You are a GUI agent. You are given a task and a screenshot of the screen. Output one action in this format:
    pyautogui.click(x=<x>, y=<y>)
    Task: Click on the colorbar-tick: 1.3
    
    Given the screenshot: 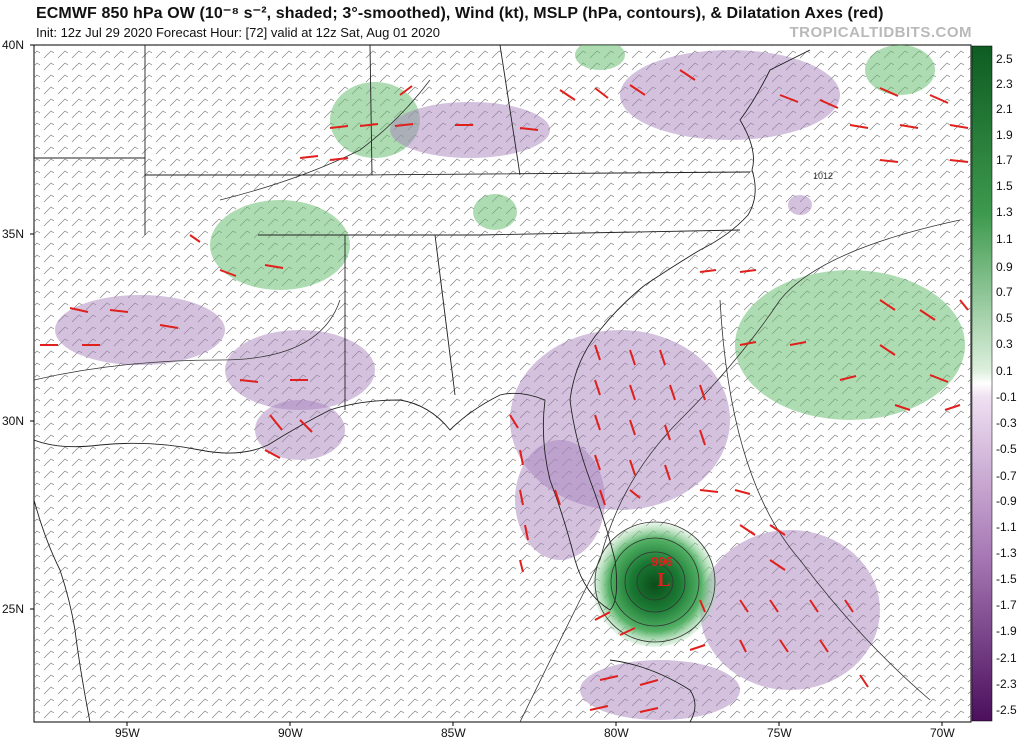 What is the action you would take?
    pyautogui.click(x=1004, y=212)
    